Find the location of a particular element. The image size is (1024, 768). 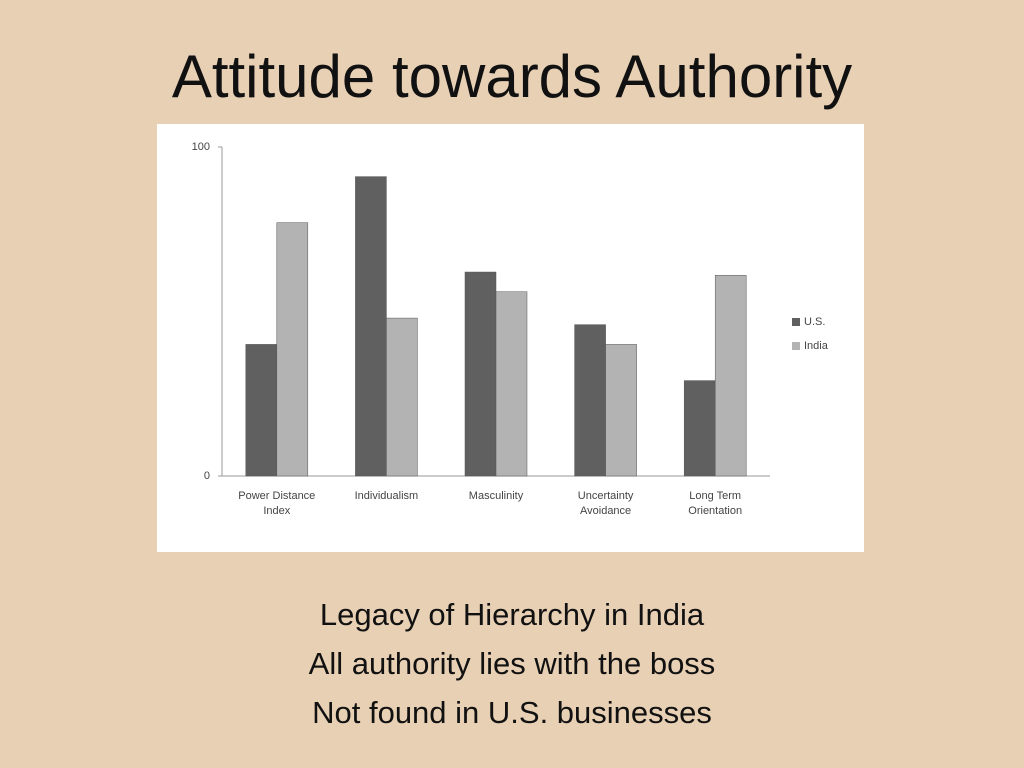

x-tick-label: Long Term Orientation is located at coordinates (715, 503).